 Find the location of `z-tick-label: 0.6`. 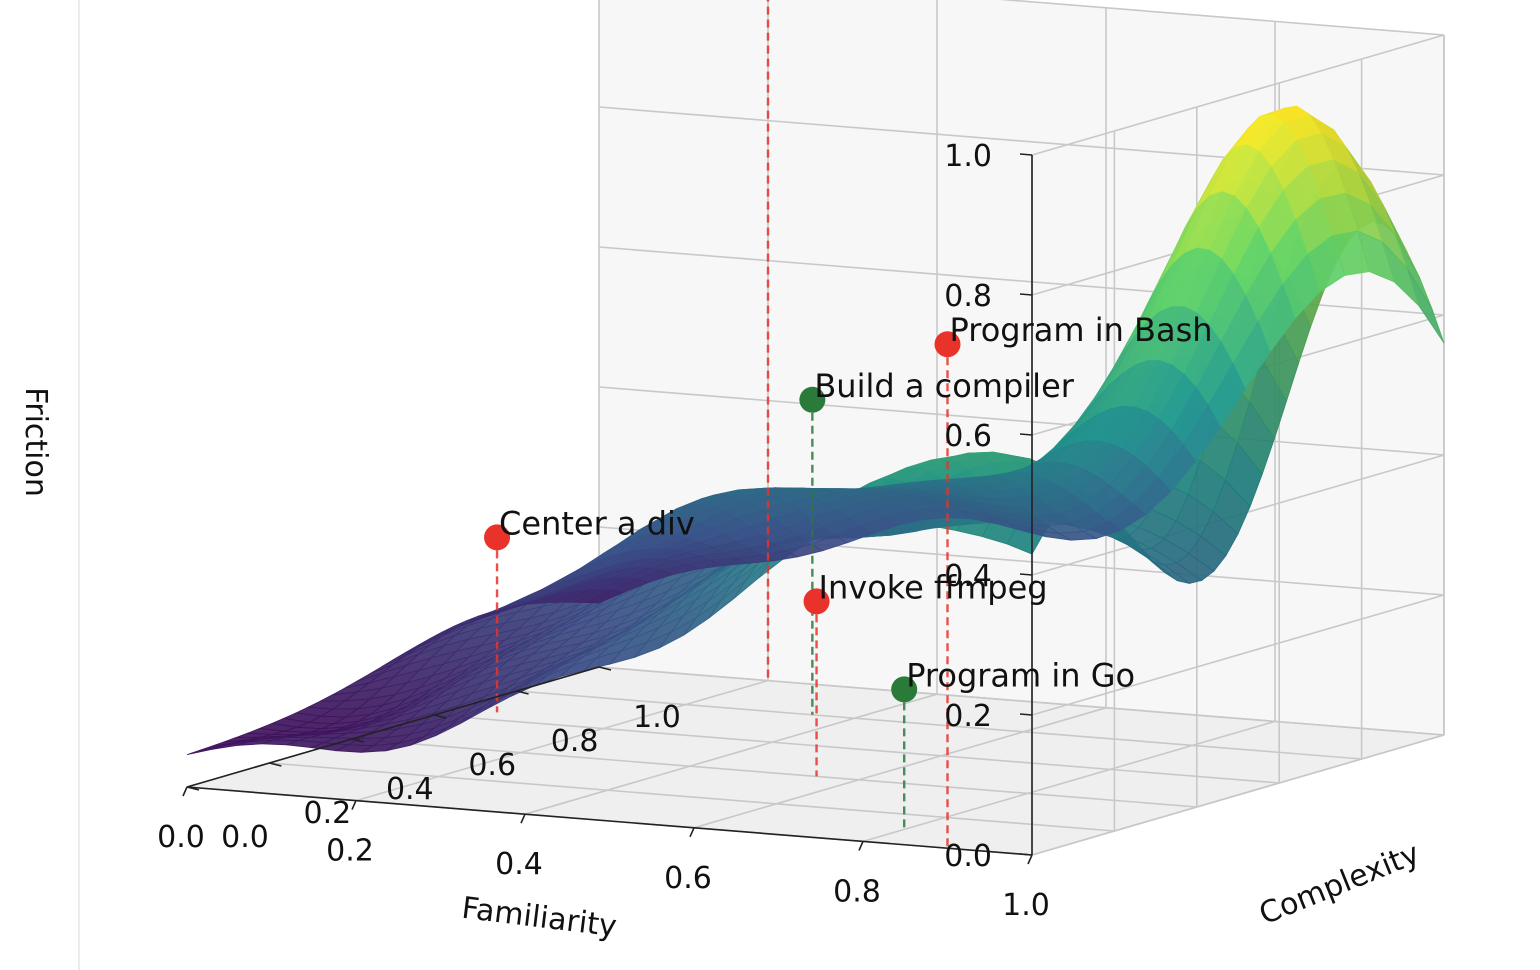

z-tick-label: 0.6 is located at coordinates (968, 436).